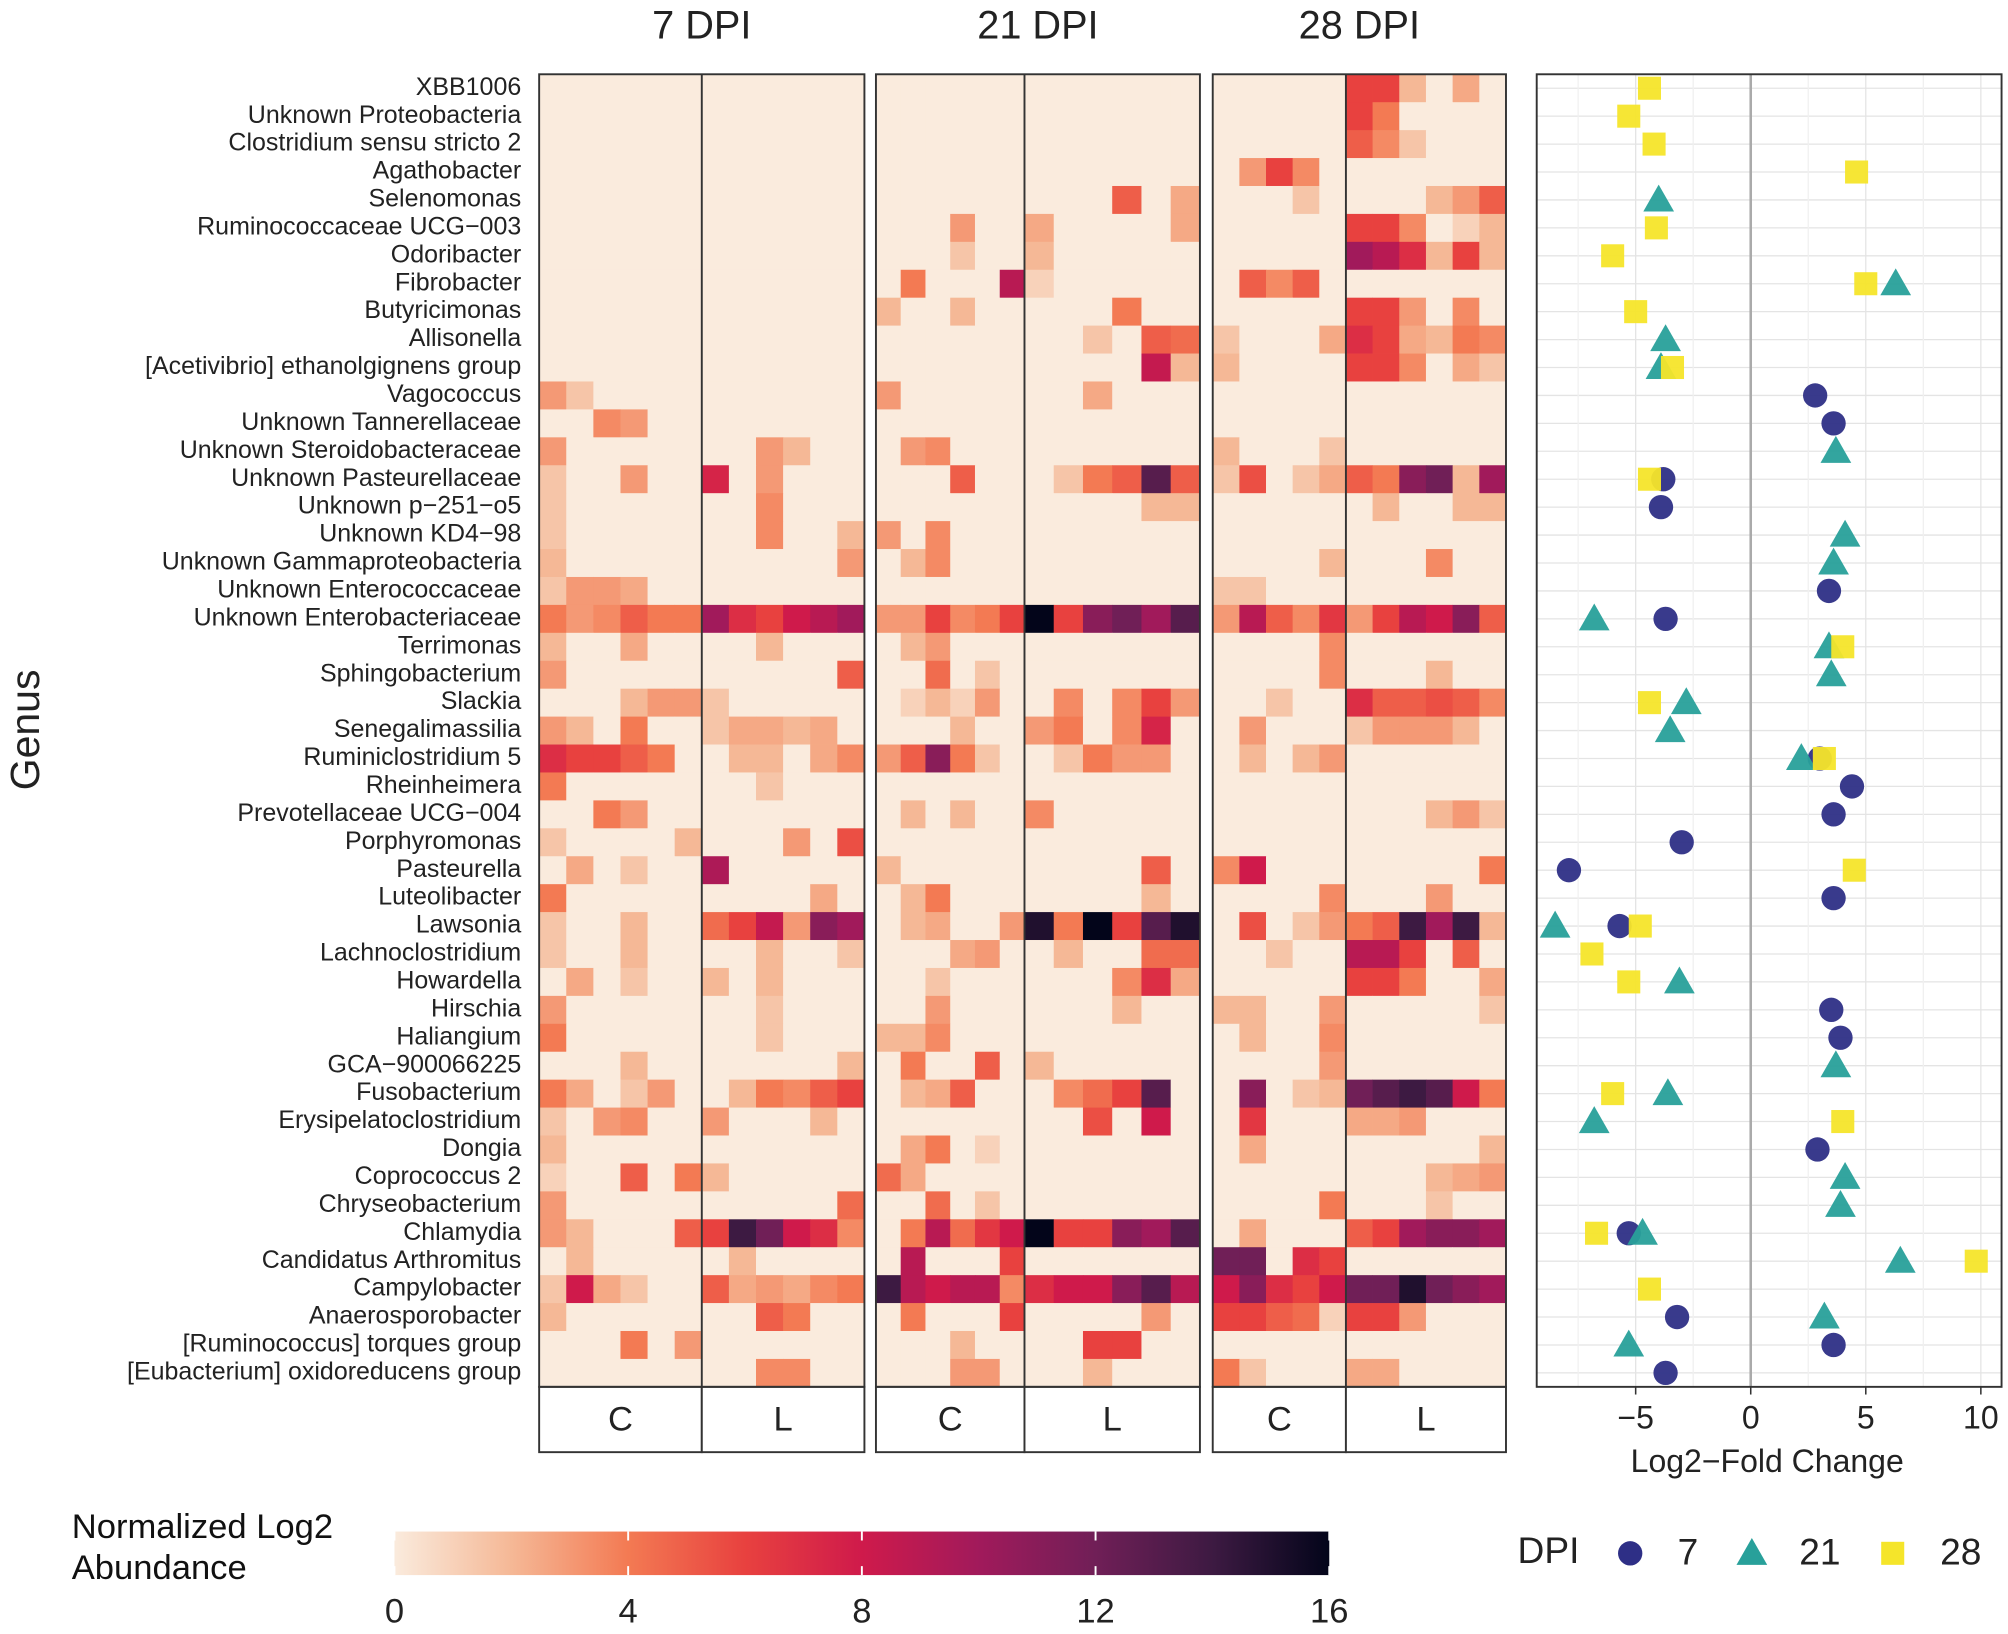  What do you see at coordinates (399, 1120) in the screenshot?
I see `row-label: Erysipelatoclostridium` at bounding box center [399, 1120].